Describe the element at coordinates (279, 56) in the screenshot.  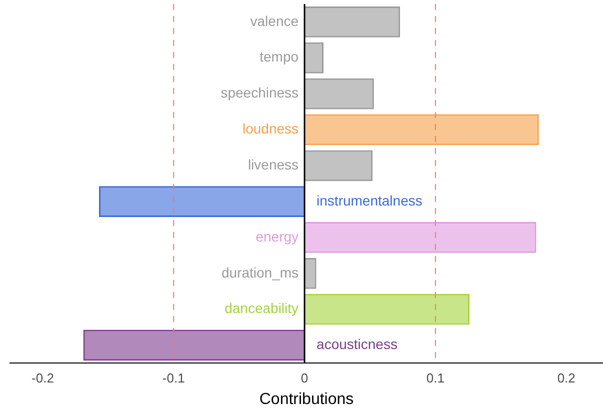
I see `y-tick-label: tempo` at that location.